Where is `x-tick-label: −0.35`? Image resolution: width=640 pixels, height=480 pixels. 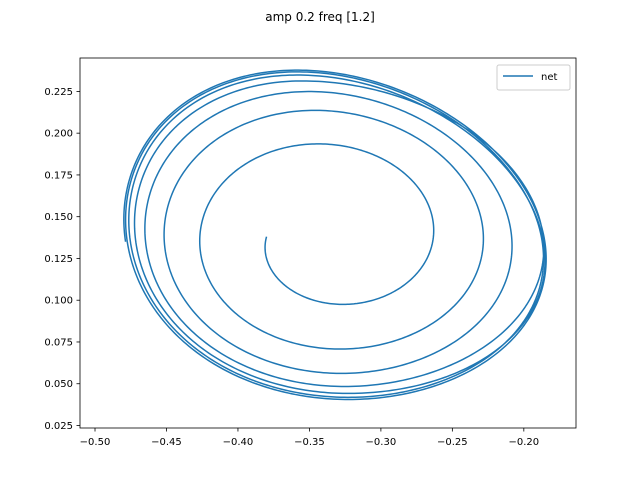
x-tick-label: −0.35 is located at coordinates (309, 442).